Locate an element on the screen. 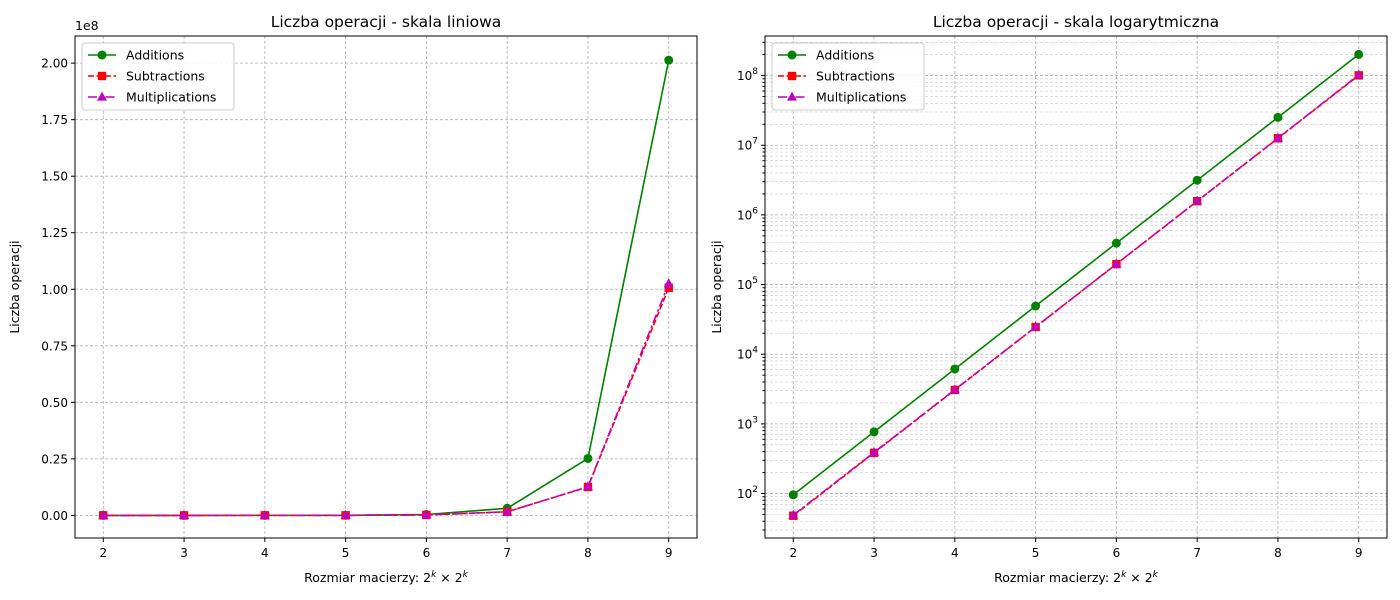 Image resolution: width=1400 pixels, height=600 pixels. linear-chart-x-ticks: 2 3 4 5 6 7 8 9 is located at coordinates (386, 549).